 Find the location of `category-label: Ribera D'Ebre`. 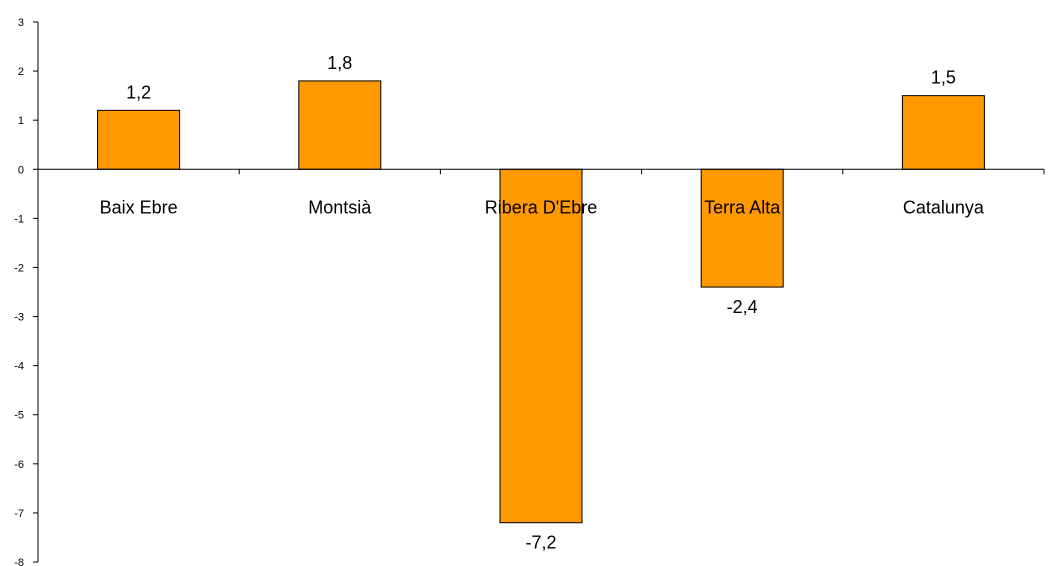

category-label: Ribera D'Ebre is located at coordinates (541, 207).